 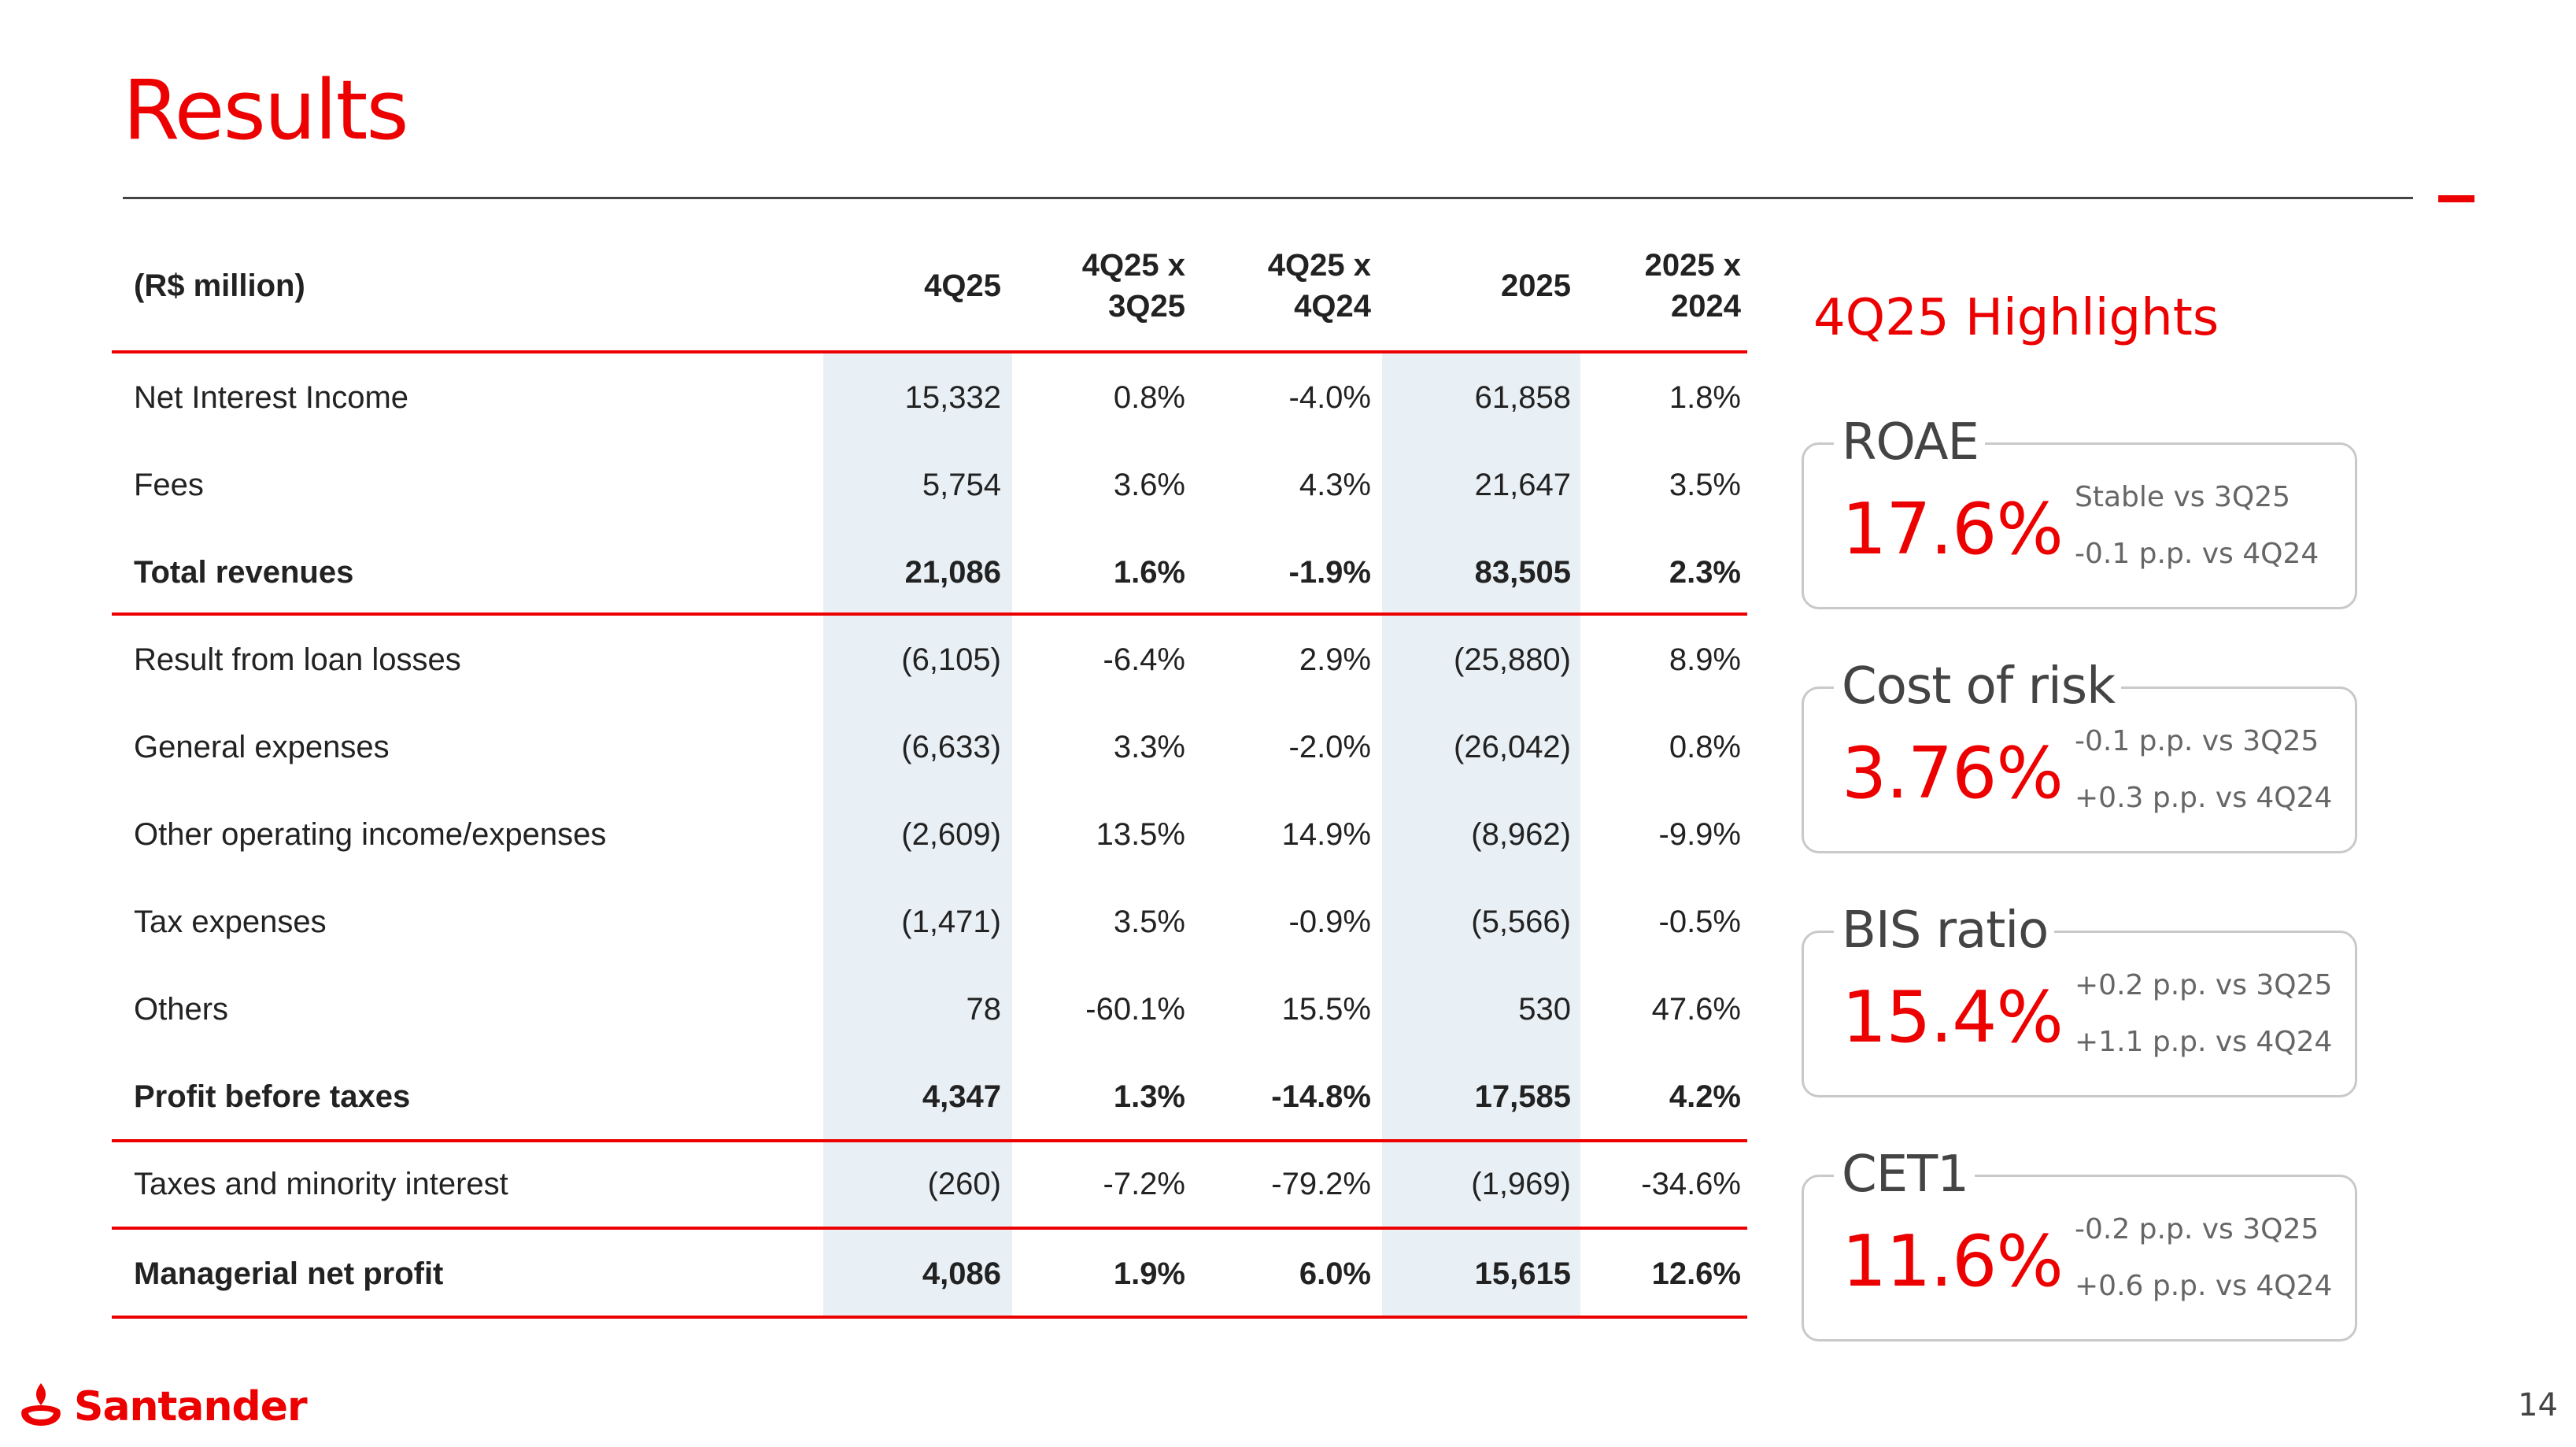 What do you see at coordinates (930, 1009) in the screenshot?
I see `table-row: Others 78 -60.1% 15.5% 530 47.6%` at bounding box center [930, 1009].